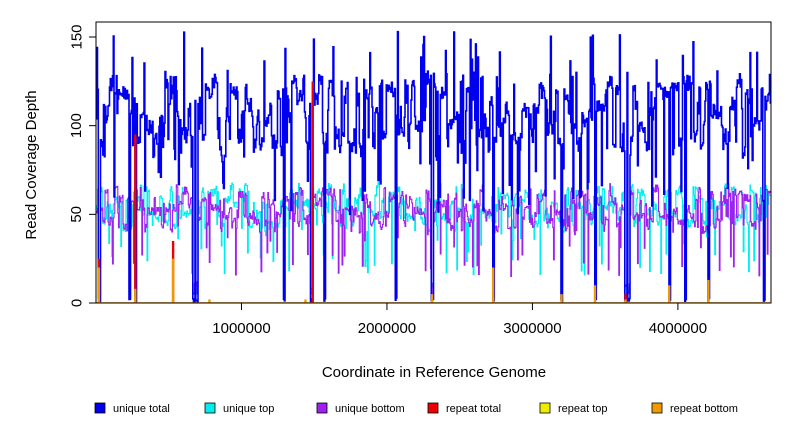 This screenshot has height=432, width=792. Describe the element at coordinates (370, 409) in the screenshot. I see `legend-label: unique bottom` at that location.